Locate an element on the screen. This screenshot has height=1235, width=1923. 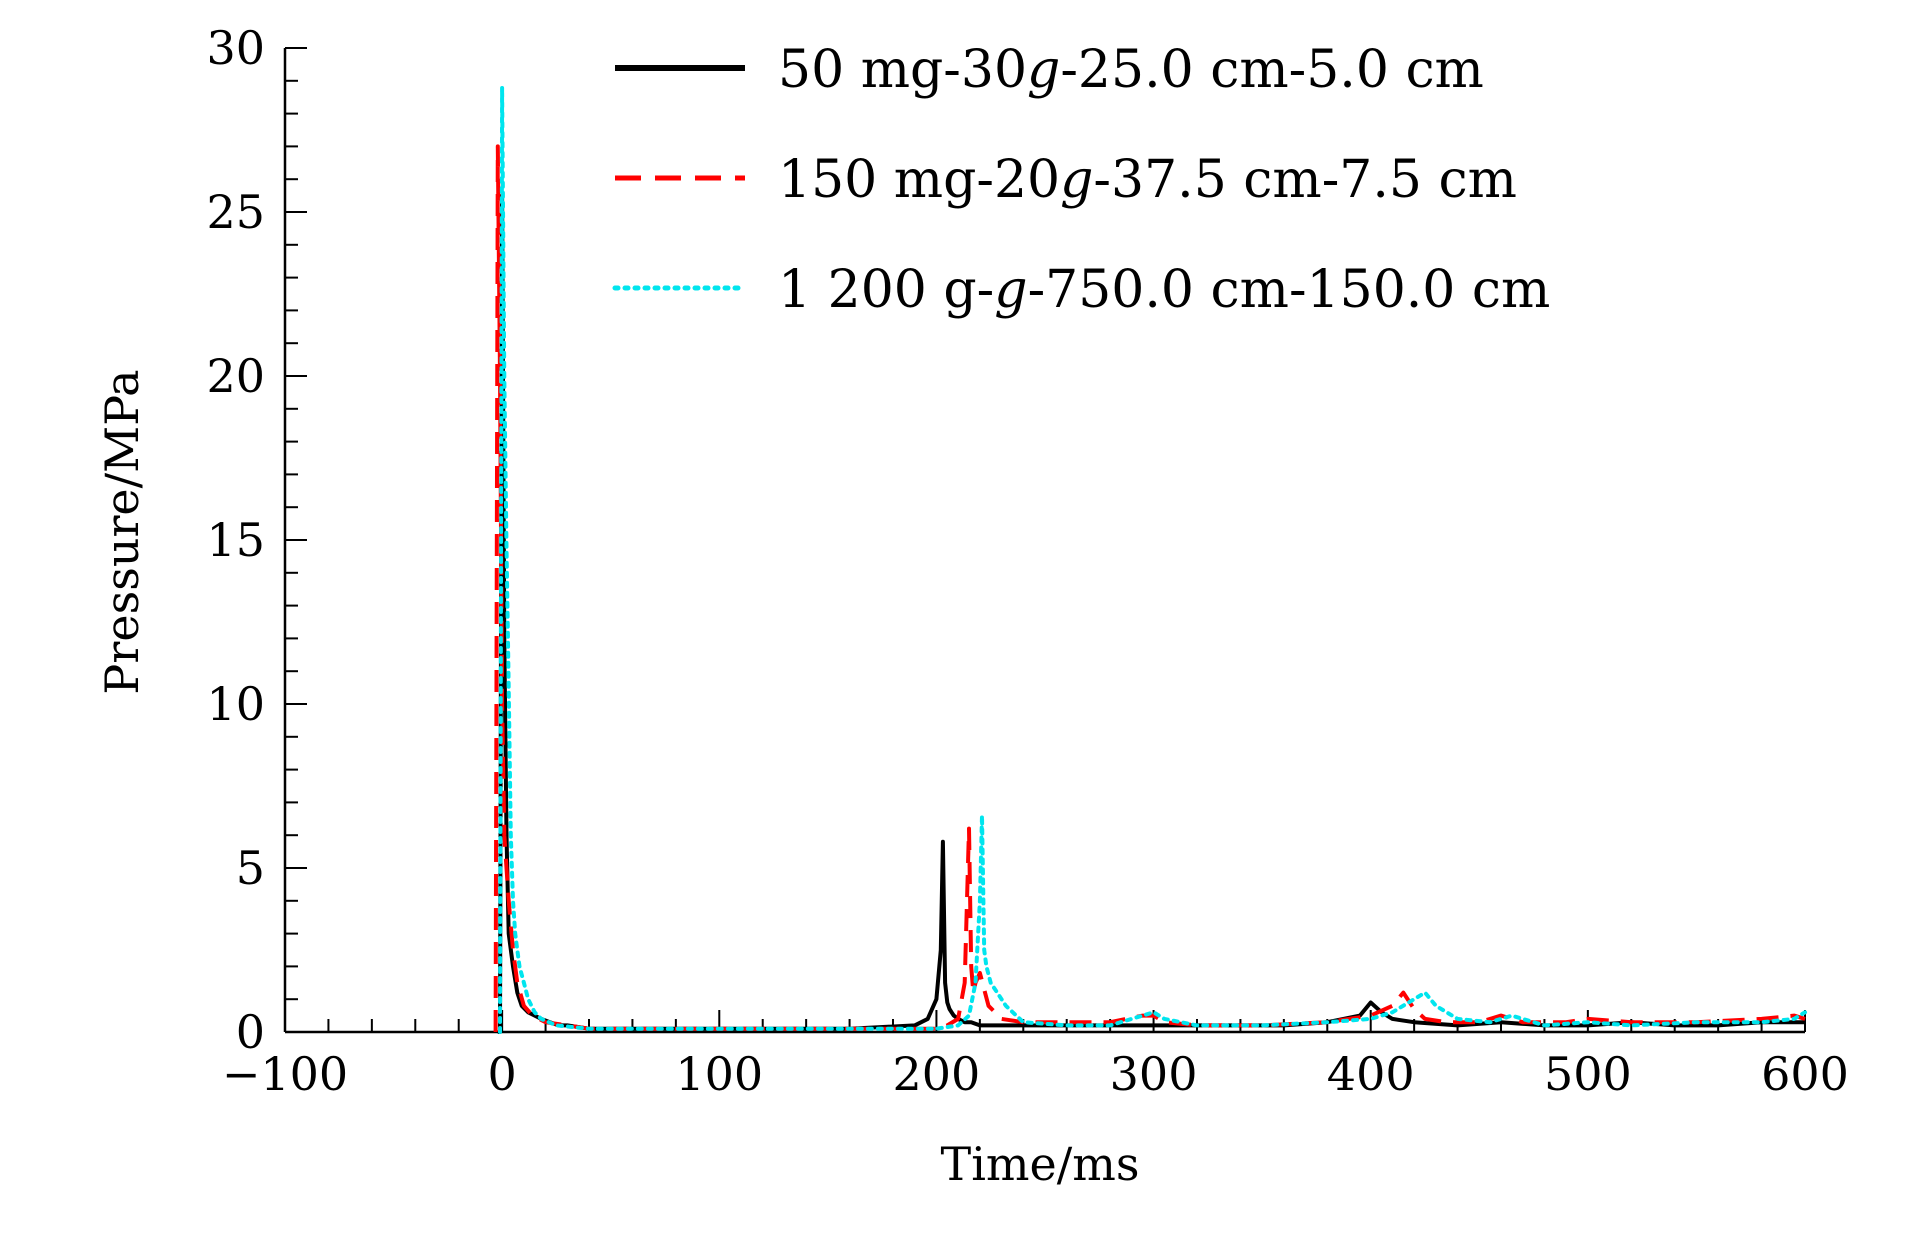
x-tick-label: 300 is located at coordinates (1154, 1074).